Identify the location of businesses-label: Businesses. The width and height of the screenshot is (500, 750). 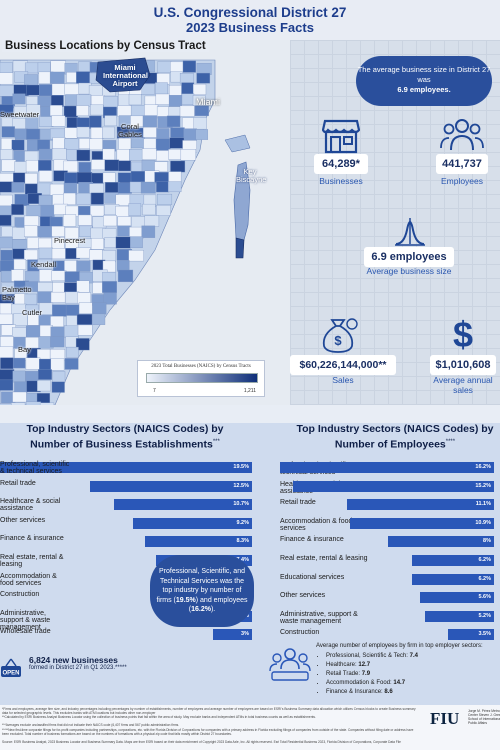
(341, 181).